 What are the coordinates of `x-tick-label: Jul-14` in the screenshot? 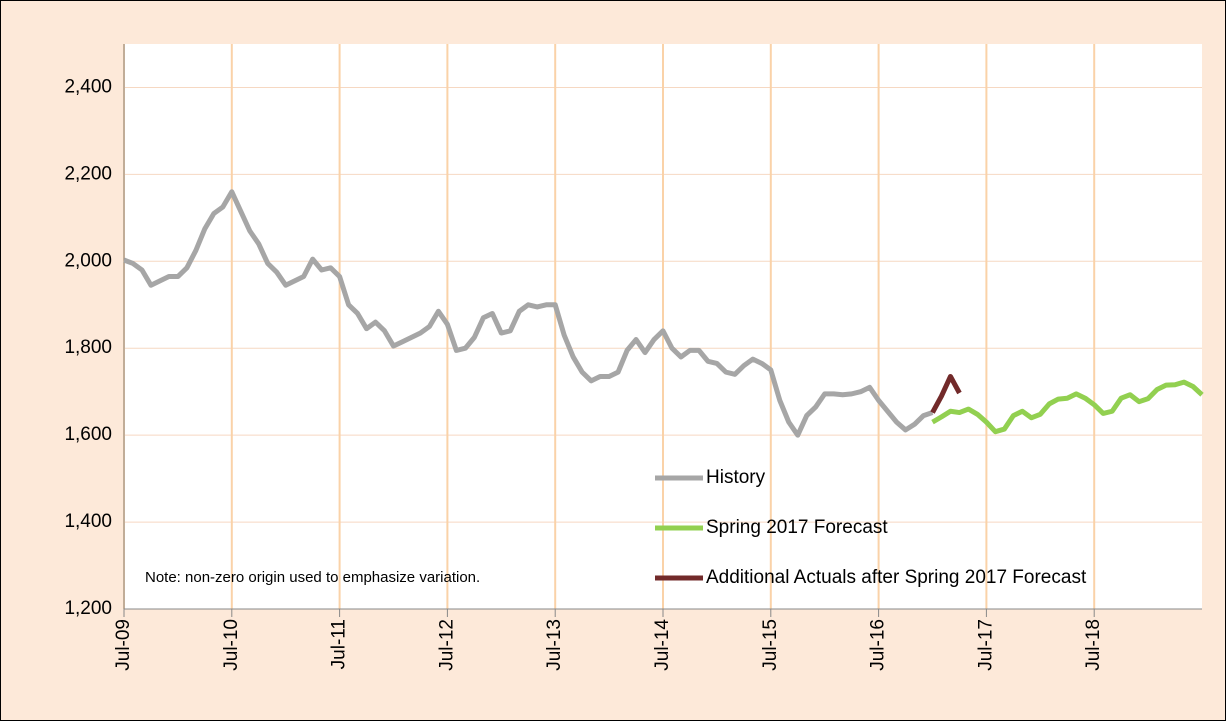 It's located at (662, 645).